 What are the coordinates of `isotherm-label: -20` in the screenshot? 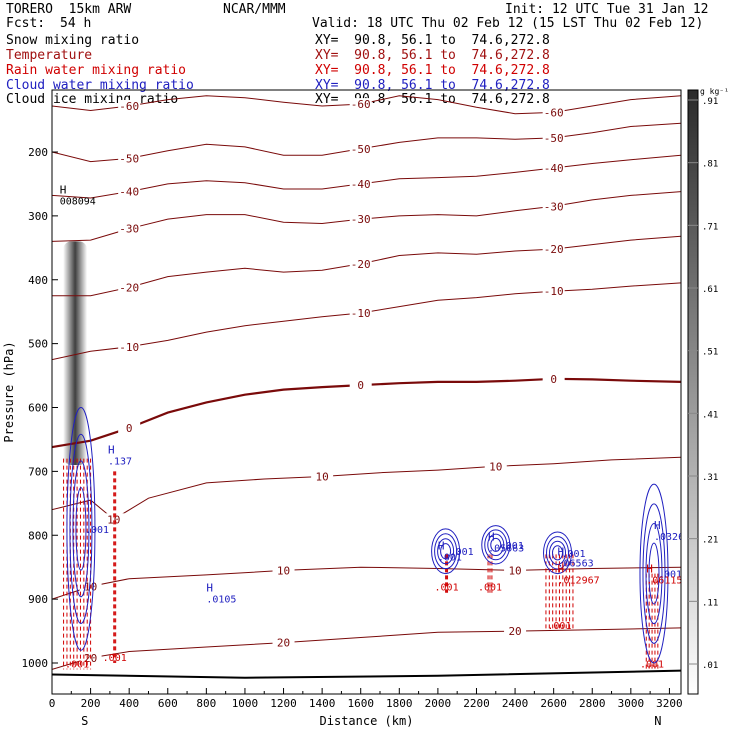 It's located at (129, 287).